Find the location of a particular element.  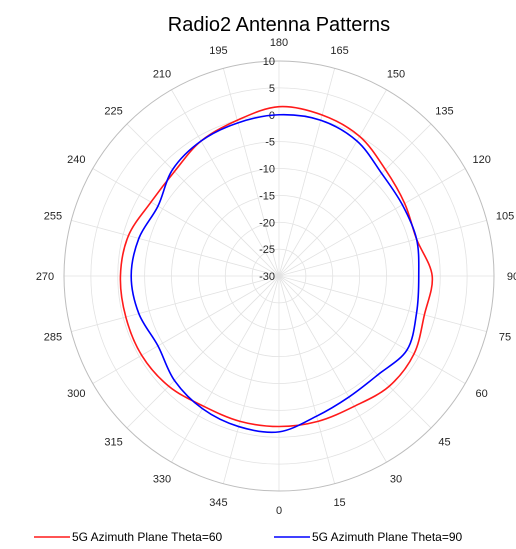

chart-title: Radio2 Antenna Patterns is located at coordinates (279, 25).